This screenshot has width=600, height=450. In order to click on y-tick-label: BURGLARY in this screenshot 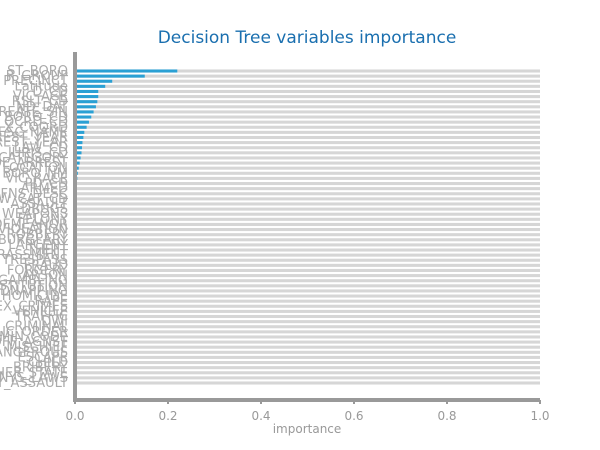, I will do `click(34, 240)`.